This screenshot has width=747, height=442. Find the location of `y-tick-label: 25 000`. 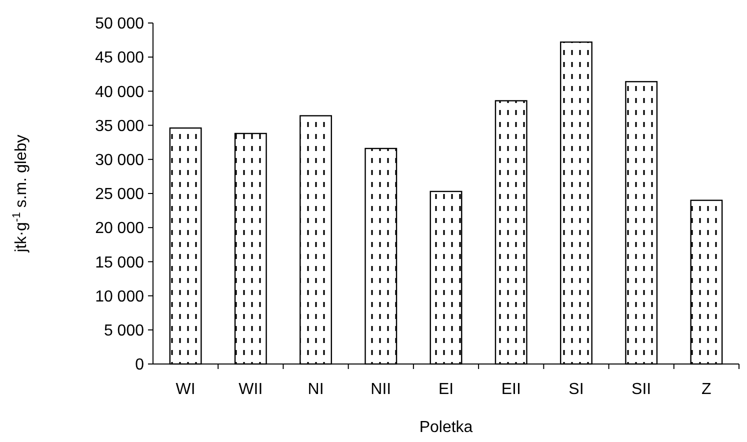

y-tick-label: 25 000 is located at coordinates (119, 195).